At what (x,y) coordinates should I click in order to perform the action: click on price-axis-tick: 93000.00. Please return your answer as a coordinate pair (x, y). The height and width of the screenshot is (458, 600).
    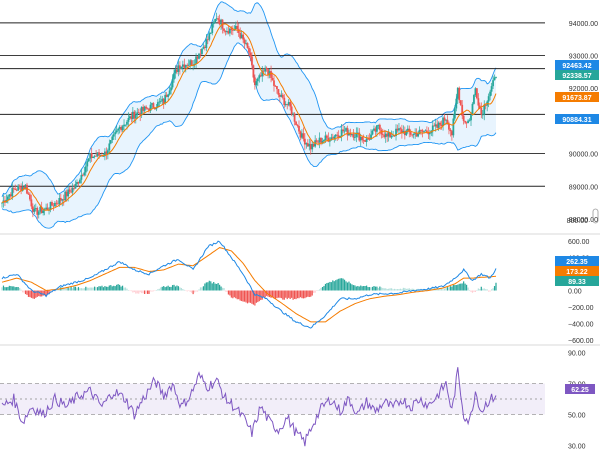
    Looking at the image, I should click on (583, 57).